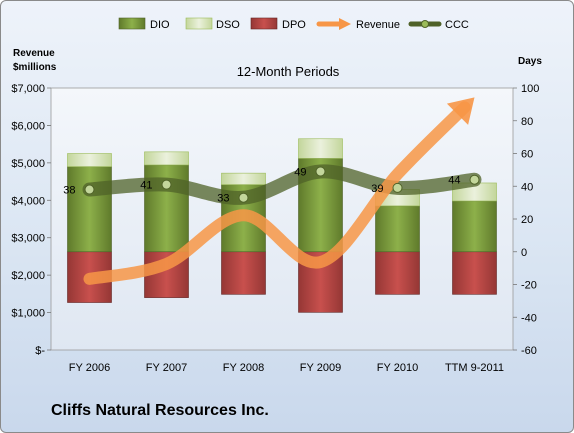 The height and width of the screenshot is (433, 574). Describe the element at coordinates (438, 25) in the screenshot. I see `legend-item-ccc: CCC` at that location.